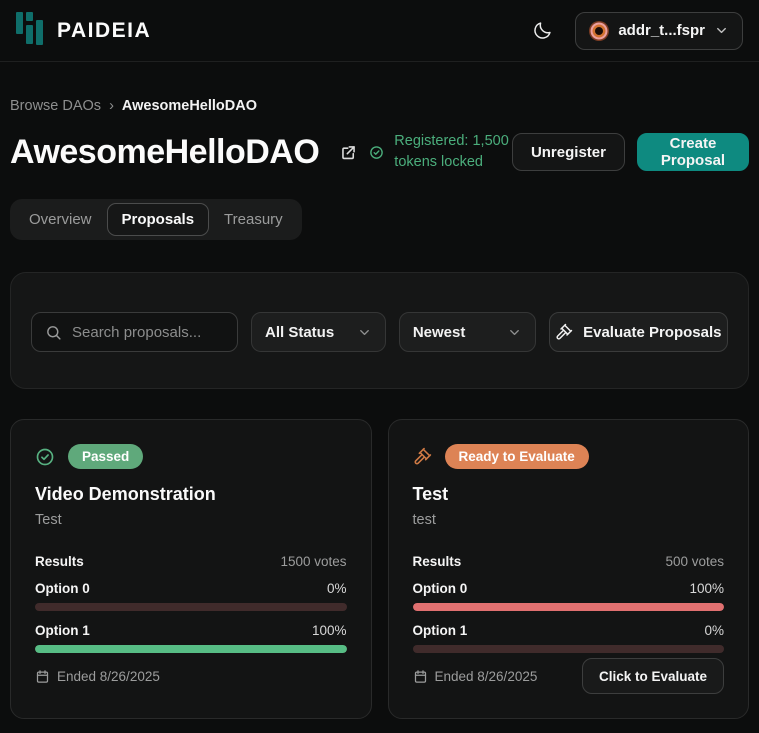 The width and height of the screenshot is (759, 733). I want to click on external-link-icon, so click(348, 152).